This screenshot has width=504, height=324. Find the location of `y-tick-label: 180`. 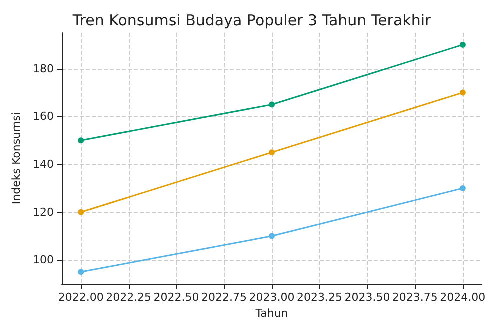

y-tick-label: 180 is located at coordinates (43, 69).